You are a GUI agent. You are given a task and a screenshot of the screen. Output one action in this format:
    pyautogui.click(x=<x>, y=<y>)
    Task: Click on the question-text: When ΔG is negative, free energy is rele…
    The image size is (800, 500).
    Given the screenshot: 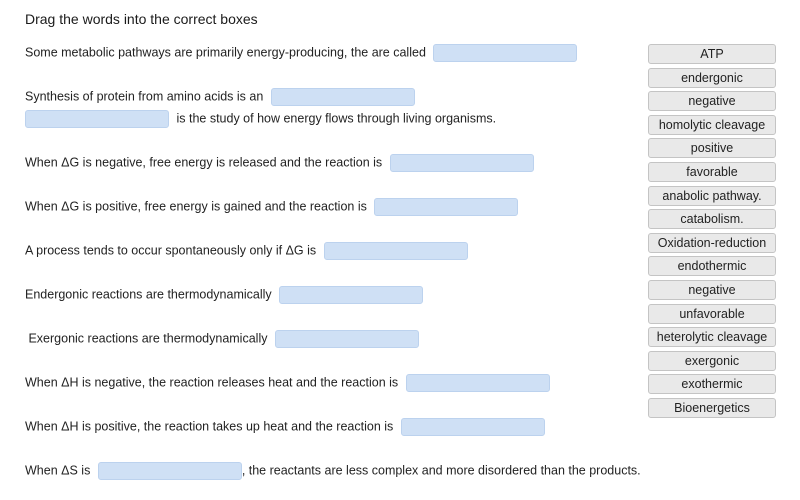 What is the action you would take?
    pyautogui.click(x=204, y=162)
    